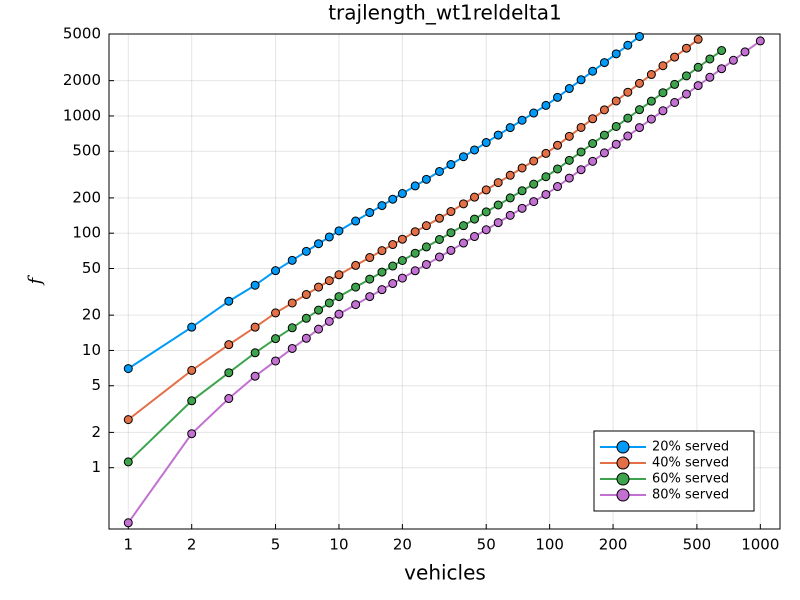 This screenshot has height=600, width=800. What do you see at coordinates (91, 315) in the screenshot?
I see `y-tick-label: 20` at bounding box center [91, 315].